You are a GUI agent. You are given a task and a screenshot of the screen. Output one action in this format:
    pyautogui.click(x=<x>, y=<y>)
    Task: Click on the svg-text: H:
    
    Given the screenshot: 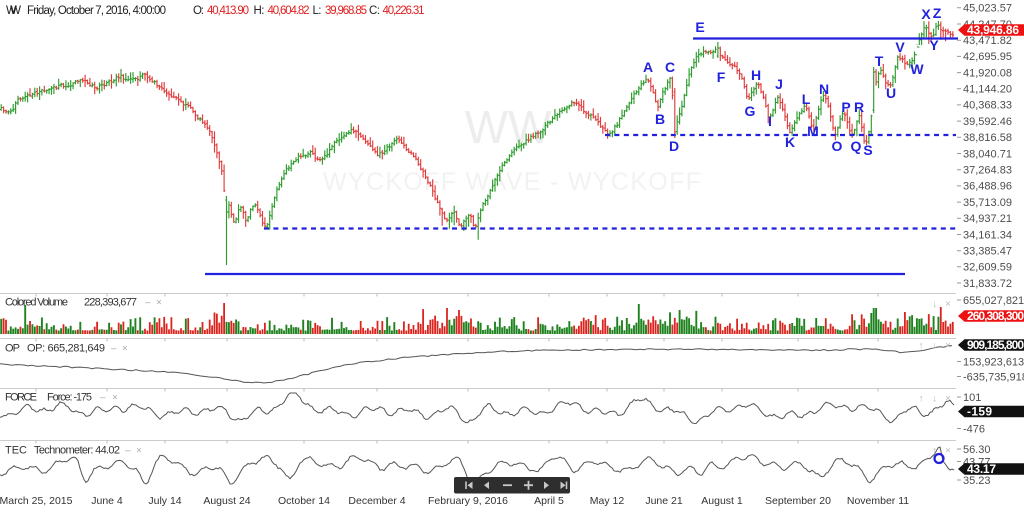 What is the action you would take?
    pyautogui.click(x=259, y=11)
    